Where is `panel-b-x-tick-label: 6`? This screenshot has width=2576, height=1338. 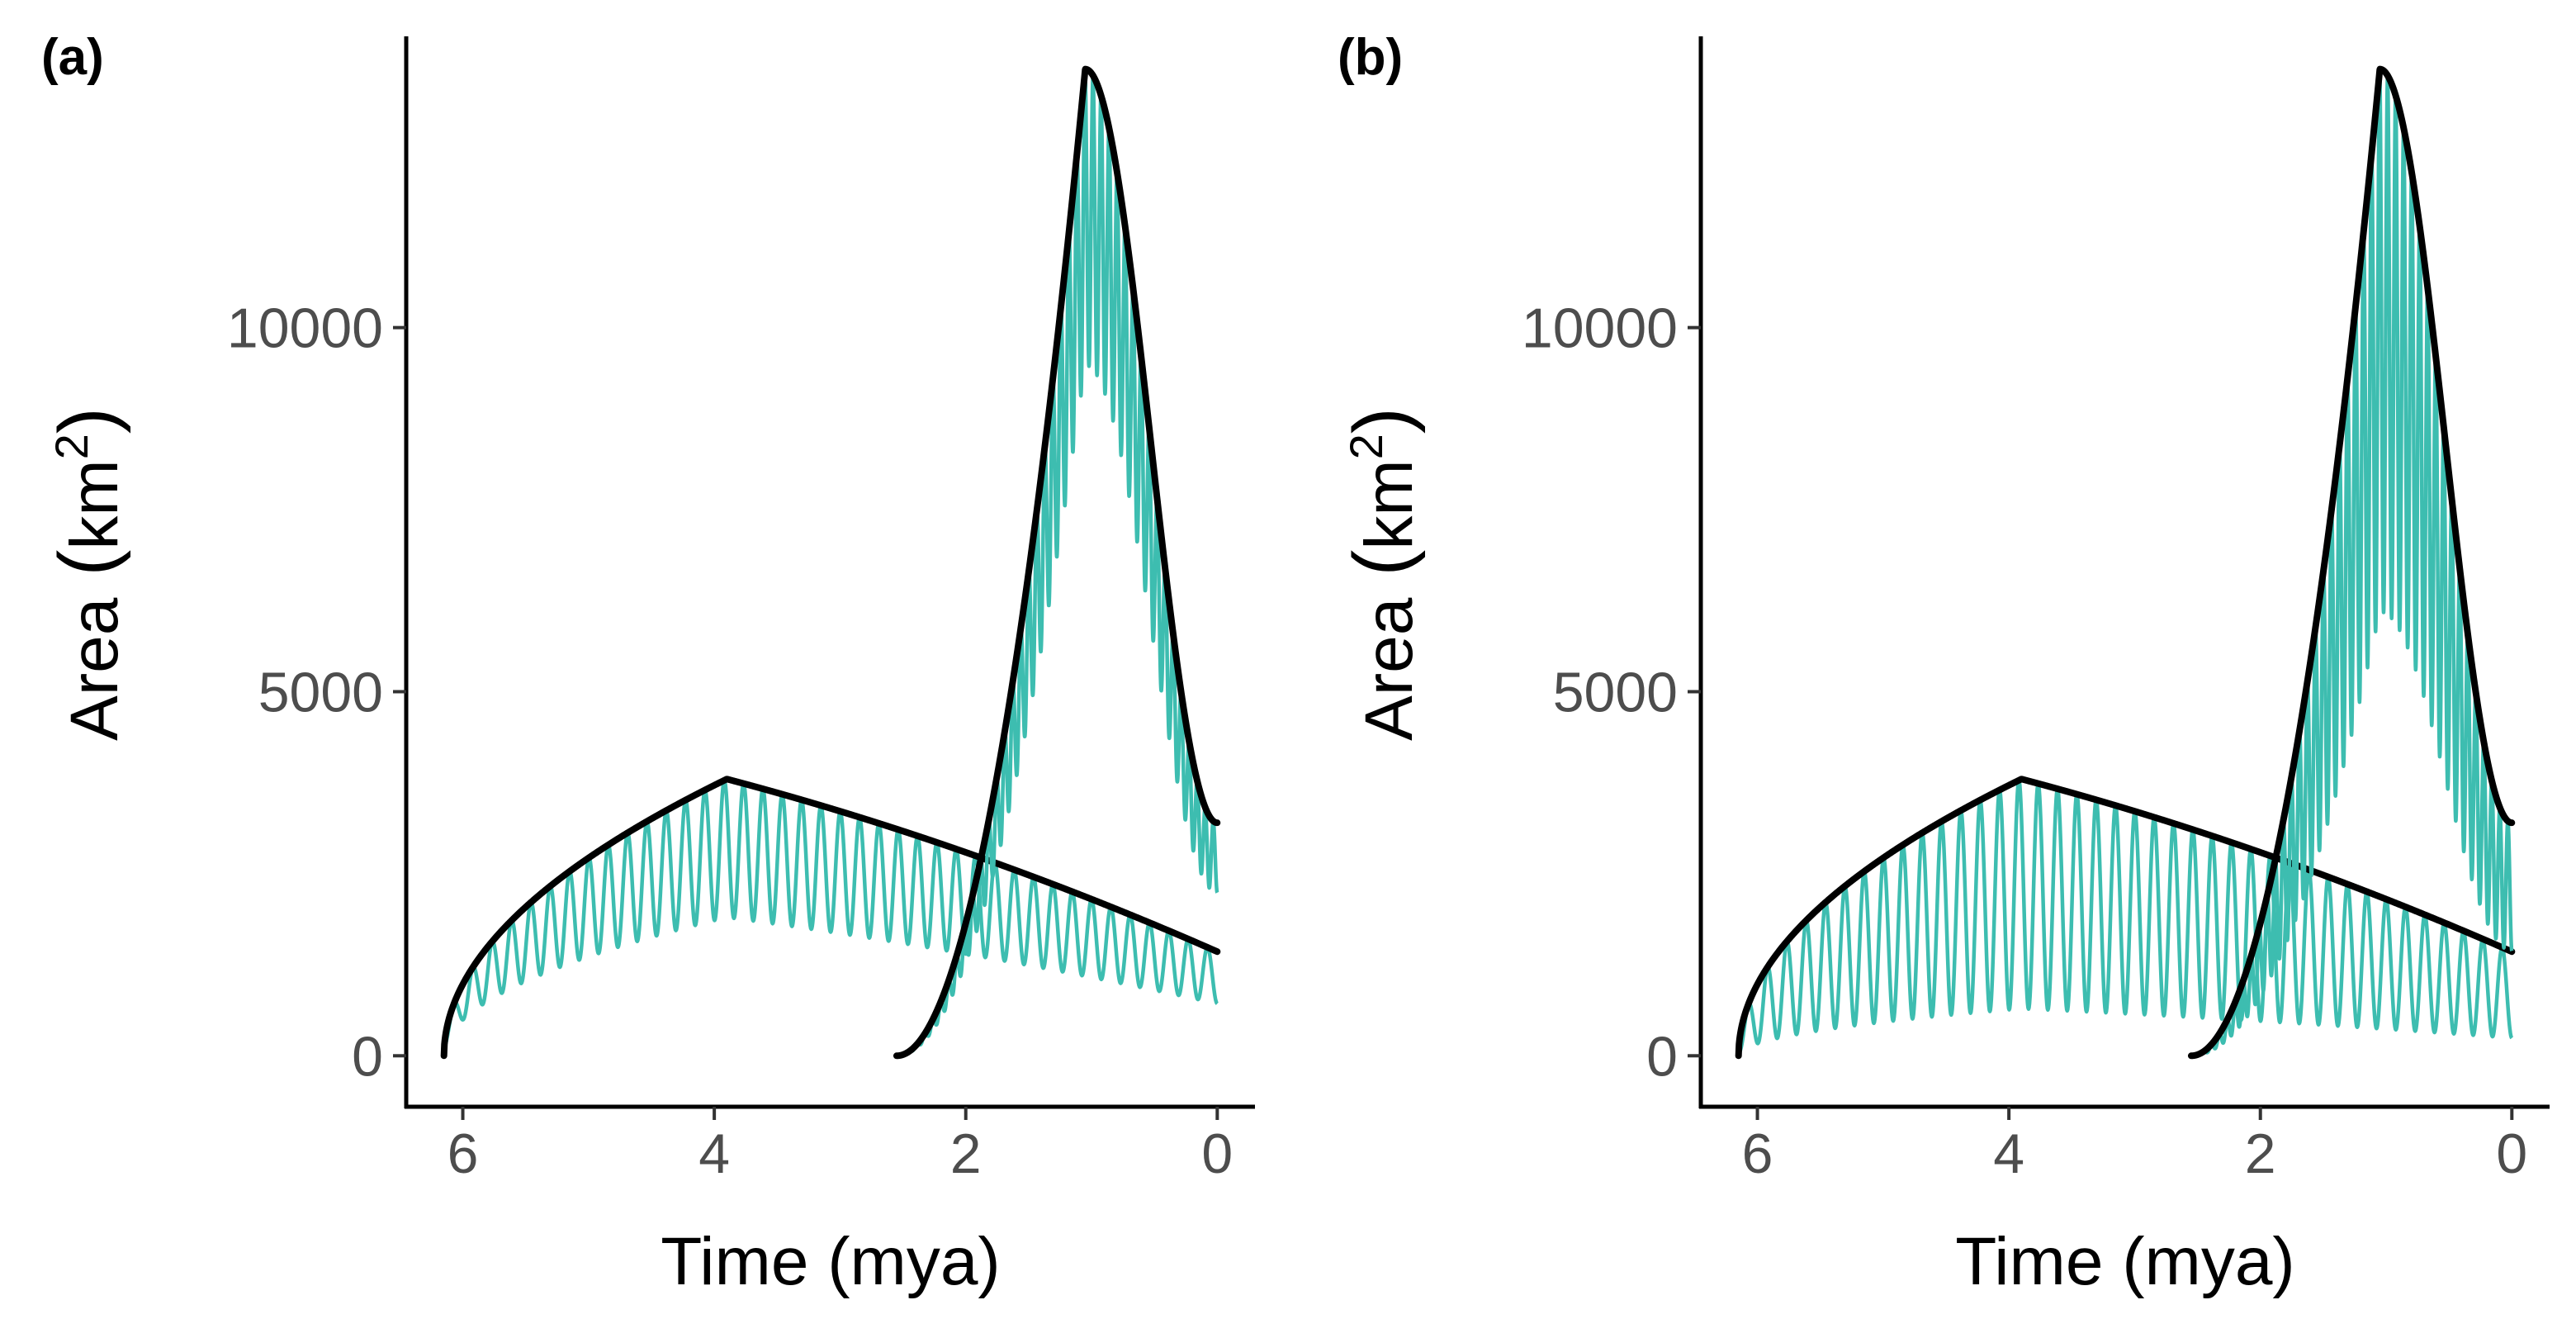 panel-b-x-tick-label: 6 is located at coordinates (1757, 1153).